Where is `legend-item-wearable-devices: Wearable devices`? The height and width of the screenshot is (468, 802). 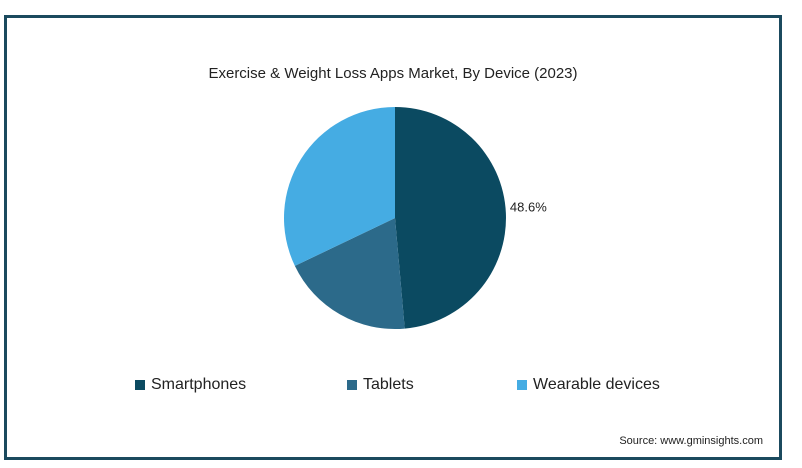
legend-item-wearable-devices: Wearable devices is located at coordinates (588, 385).